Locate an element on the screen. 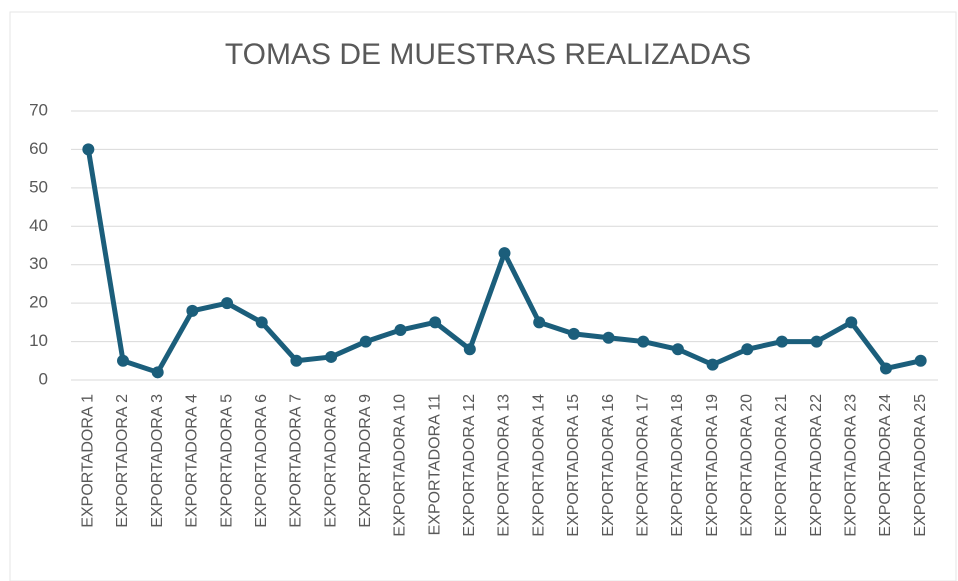  y-tick-label: 70 is located at coordinates (38, 109).